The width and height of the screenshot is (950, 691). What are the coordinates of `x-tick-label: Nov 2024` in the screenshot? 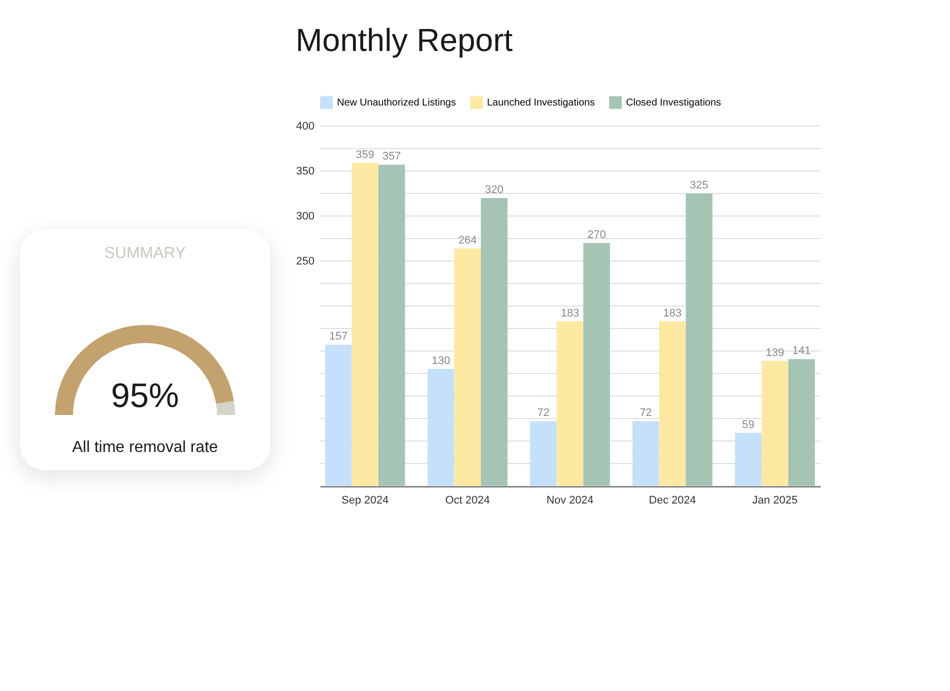 It's located at (570, 500).